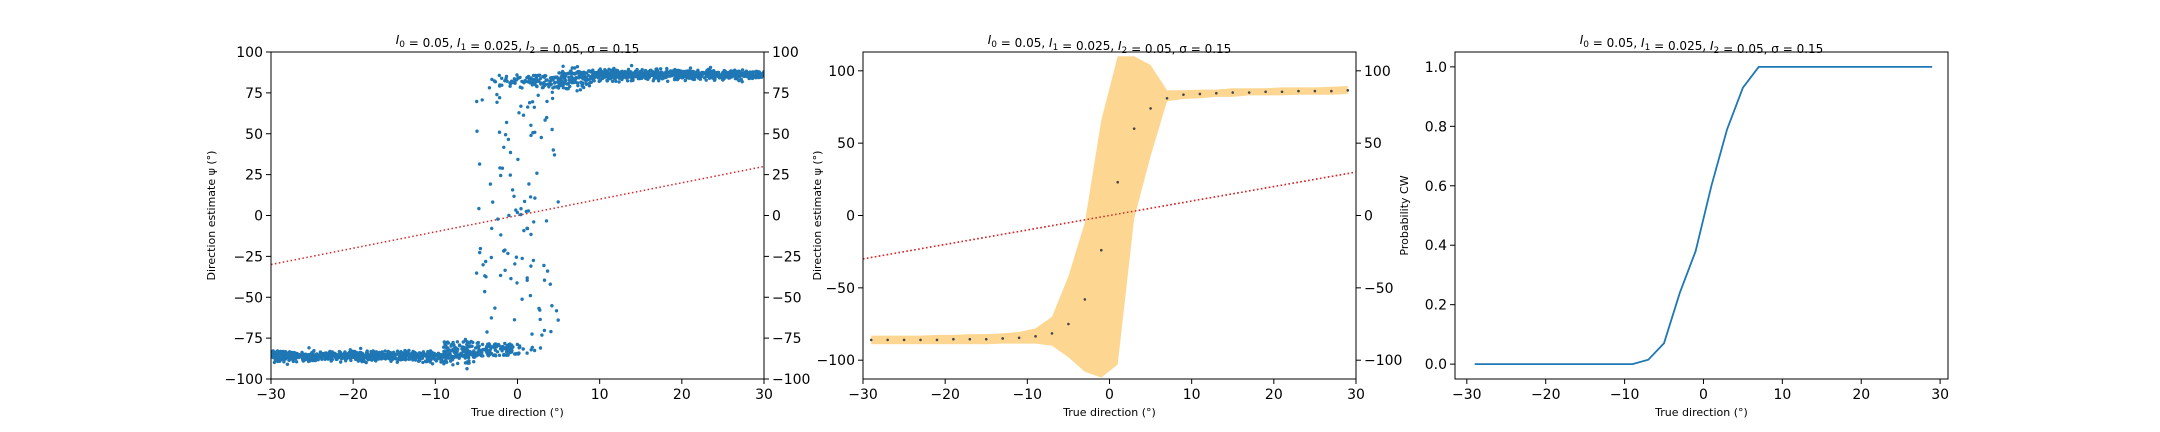  I want to click on y-tick-label: 50, so click(254, 135).